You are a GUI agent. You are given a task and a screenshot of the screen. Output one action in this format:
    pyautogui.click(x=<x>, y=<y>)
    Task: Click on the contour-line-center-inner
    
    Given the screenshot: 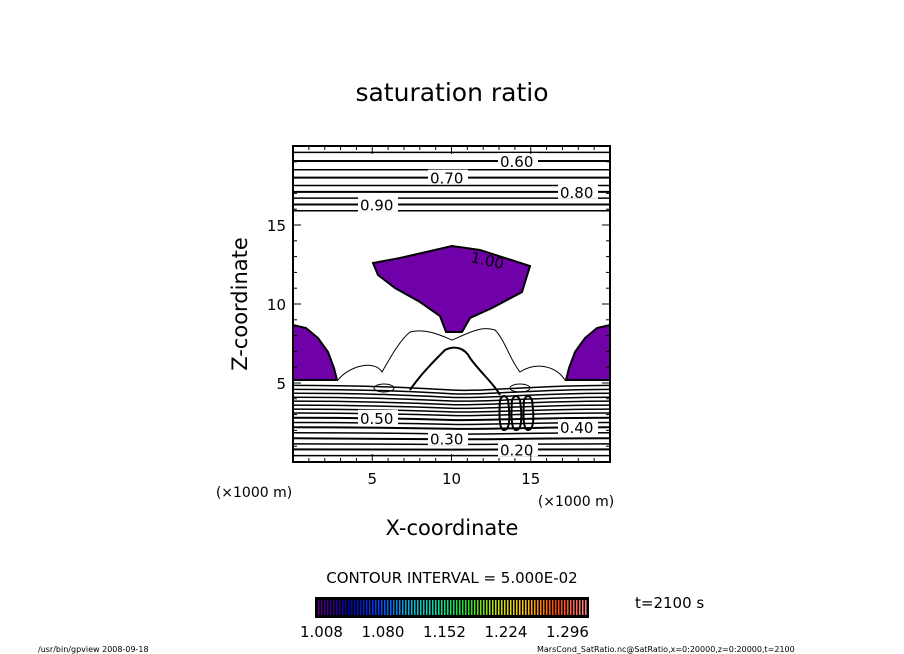 What is the action you would take?
    pyautogui.click(x=455, y=371)
    